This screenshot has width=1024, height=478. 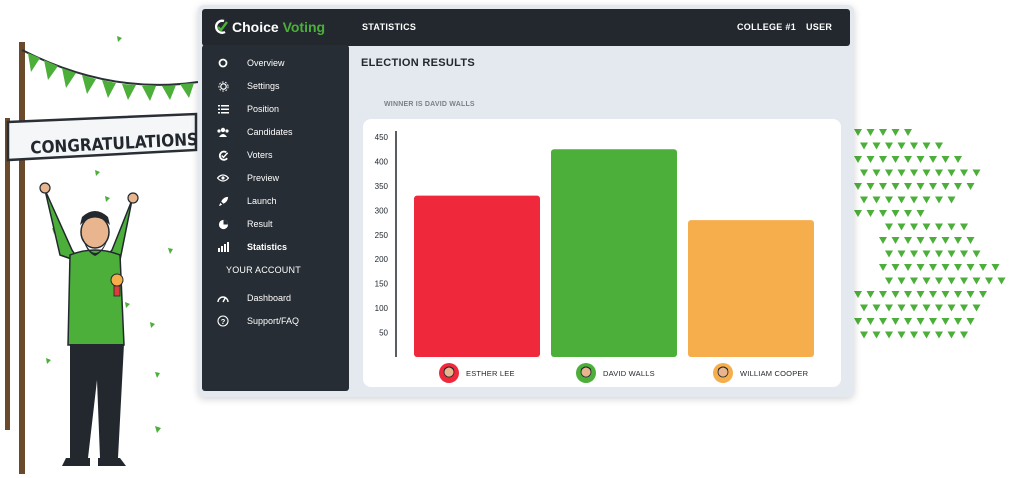 I want to click on banner-pole-left, so click(x=22, y=258).